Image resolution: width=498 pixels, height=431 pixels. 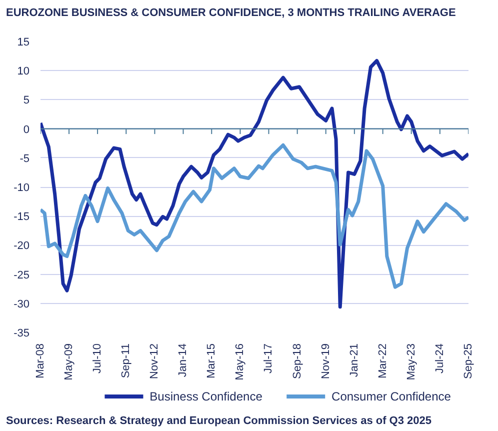 What do you see at coordinates (212, 361) in the screenshot?
I see `x-tick-label: Mar-15` at bounding box center [212, 361].